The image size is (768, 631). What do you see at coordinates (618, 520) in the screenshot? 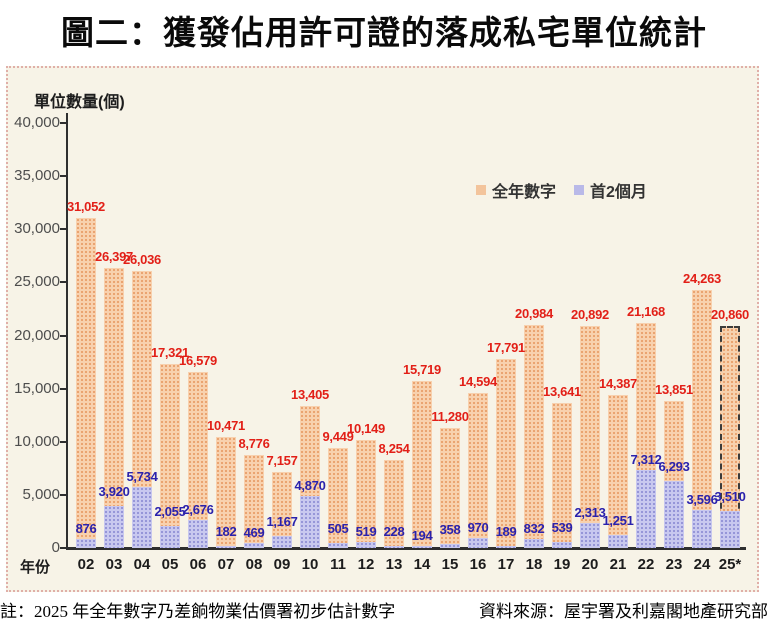
I see `value-label-first-two-months: 1,251` at bounding box center [618, 520].